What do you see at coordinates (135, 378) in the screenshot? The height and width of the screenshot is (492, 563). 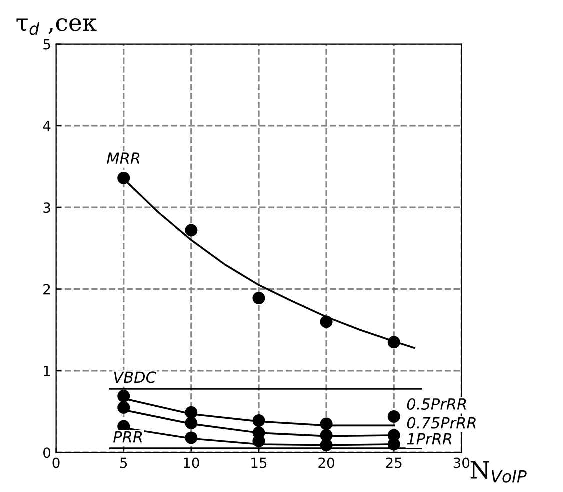 I see `series-label: VBDC` at bounding box center [135, 378].